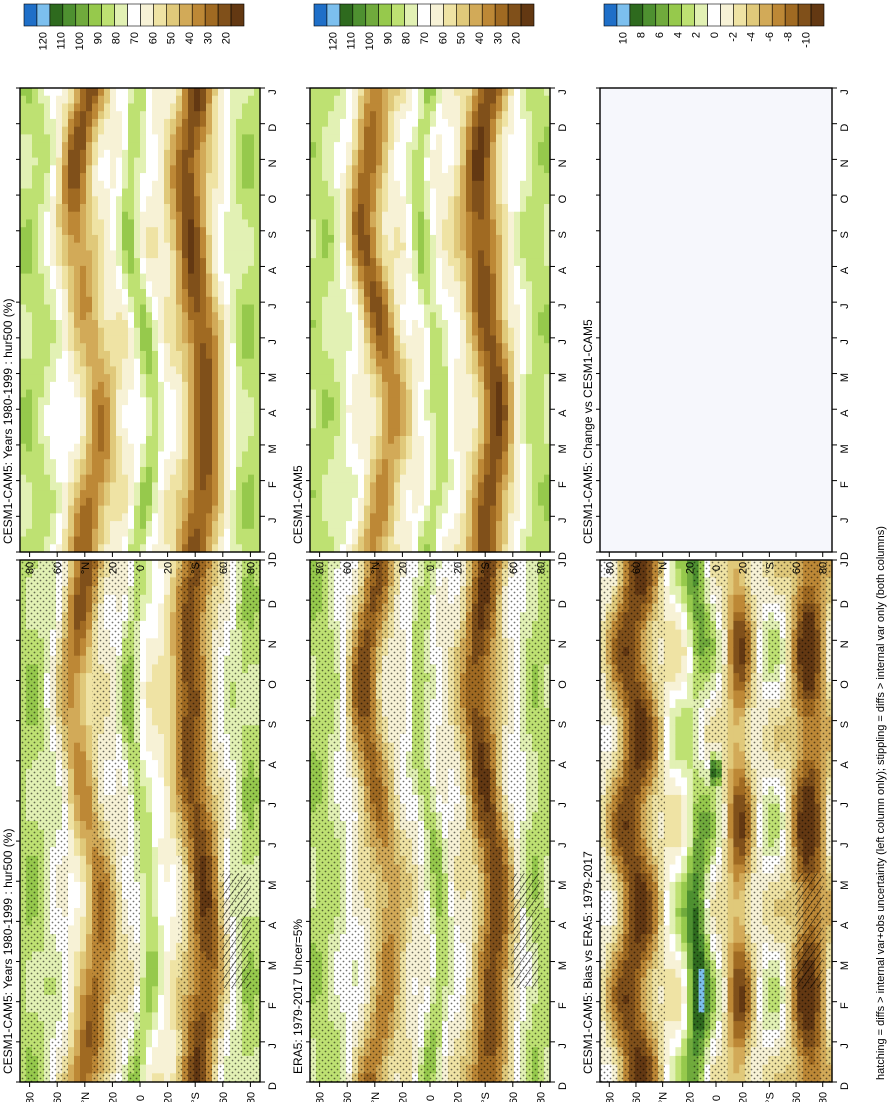  Describe the element at coordinates (273, 845) in the screenshot. I see `month-tick-label: J` at that location.